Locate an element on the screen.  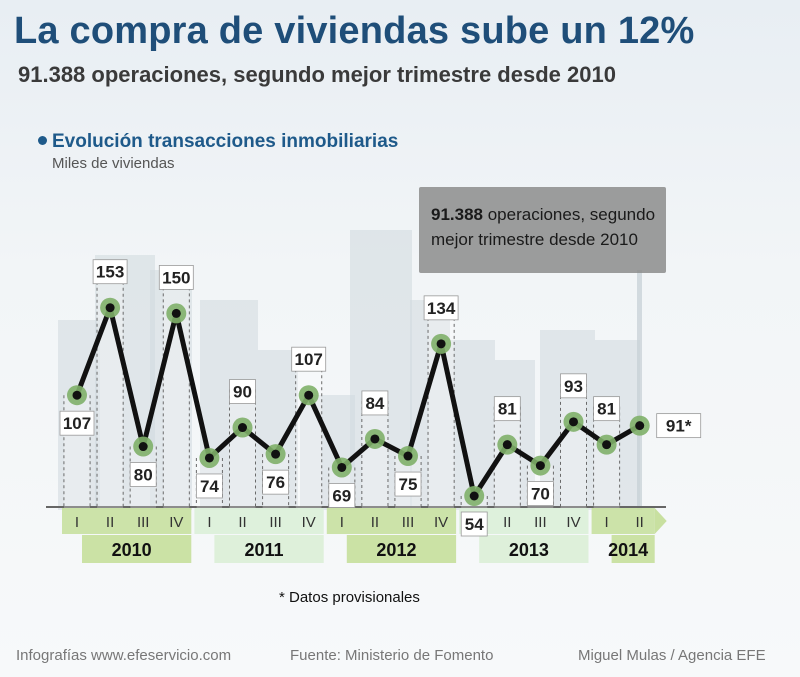
year-band-2013 is located at coordinates (534, 549).